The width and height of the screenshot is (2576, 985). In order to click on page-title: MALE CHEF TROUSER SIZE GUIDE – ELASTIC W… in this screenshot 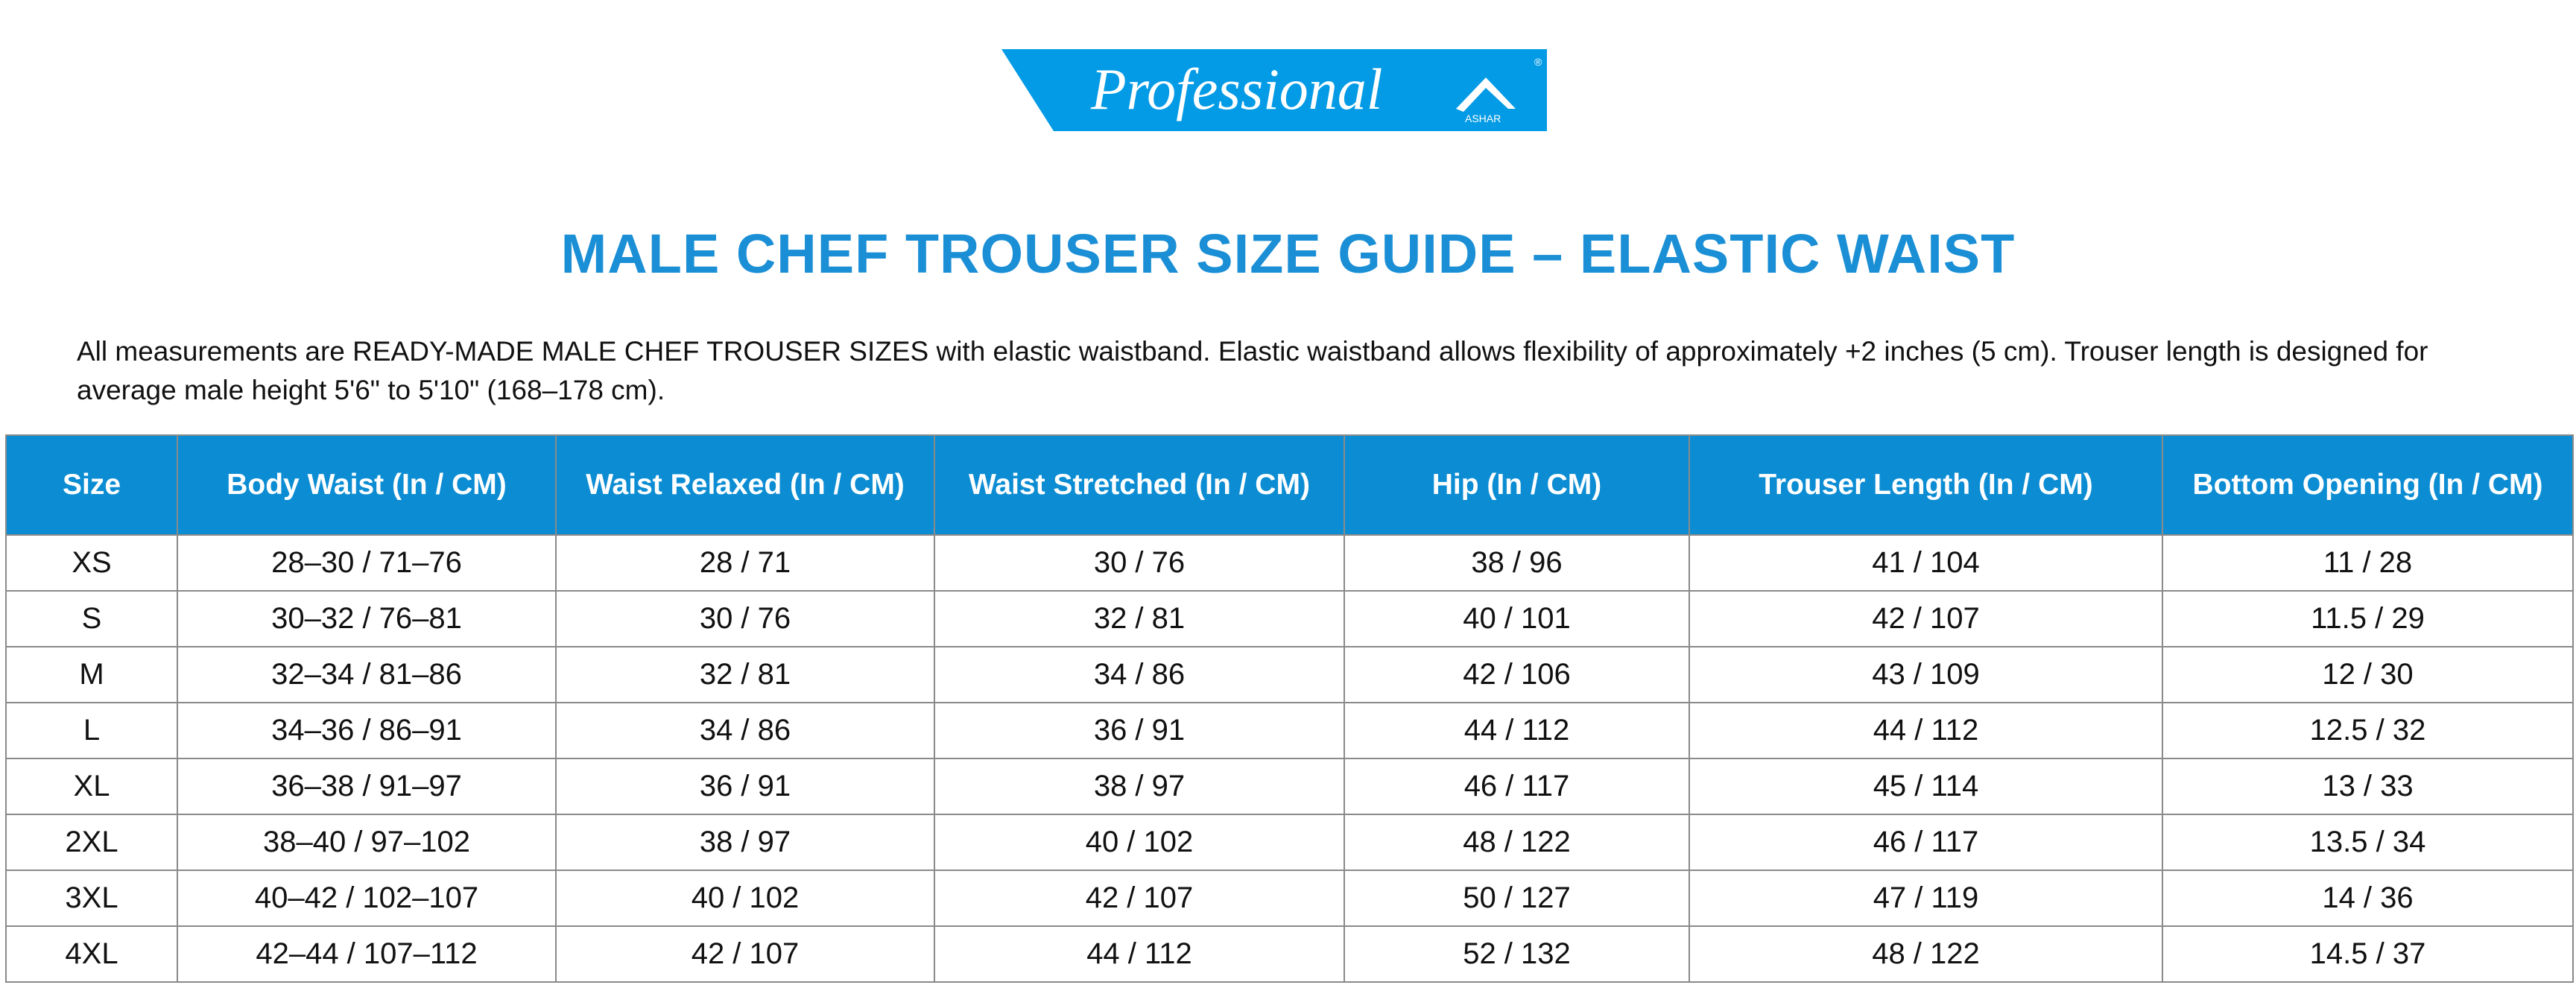, I will do `click(1288, 254)`.